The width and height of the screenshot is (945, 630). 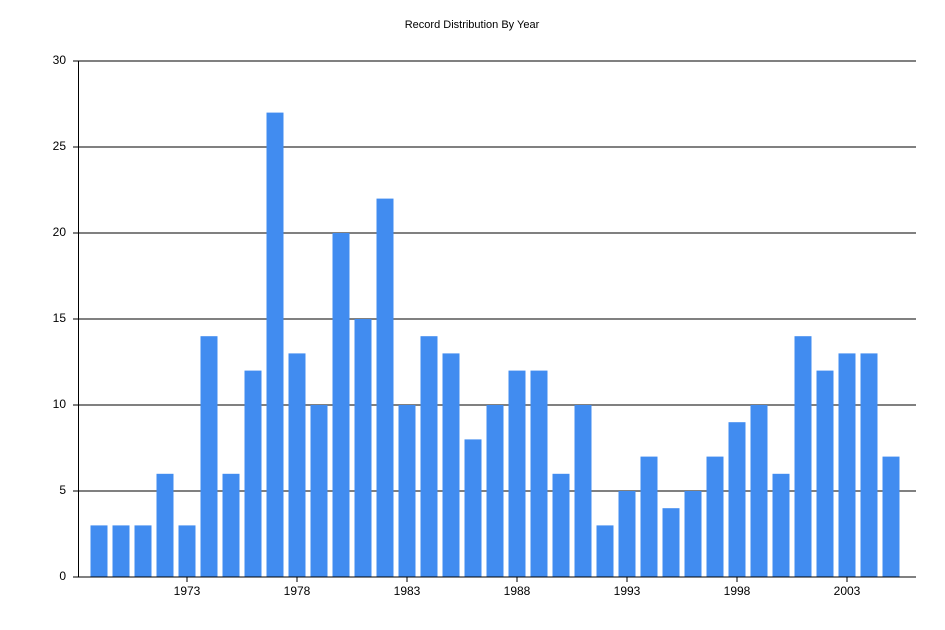 What do you see at coordinates (60, 404) in the screenshot?
I see `y-tick-label: 10` at bounding box center [60, 404].